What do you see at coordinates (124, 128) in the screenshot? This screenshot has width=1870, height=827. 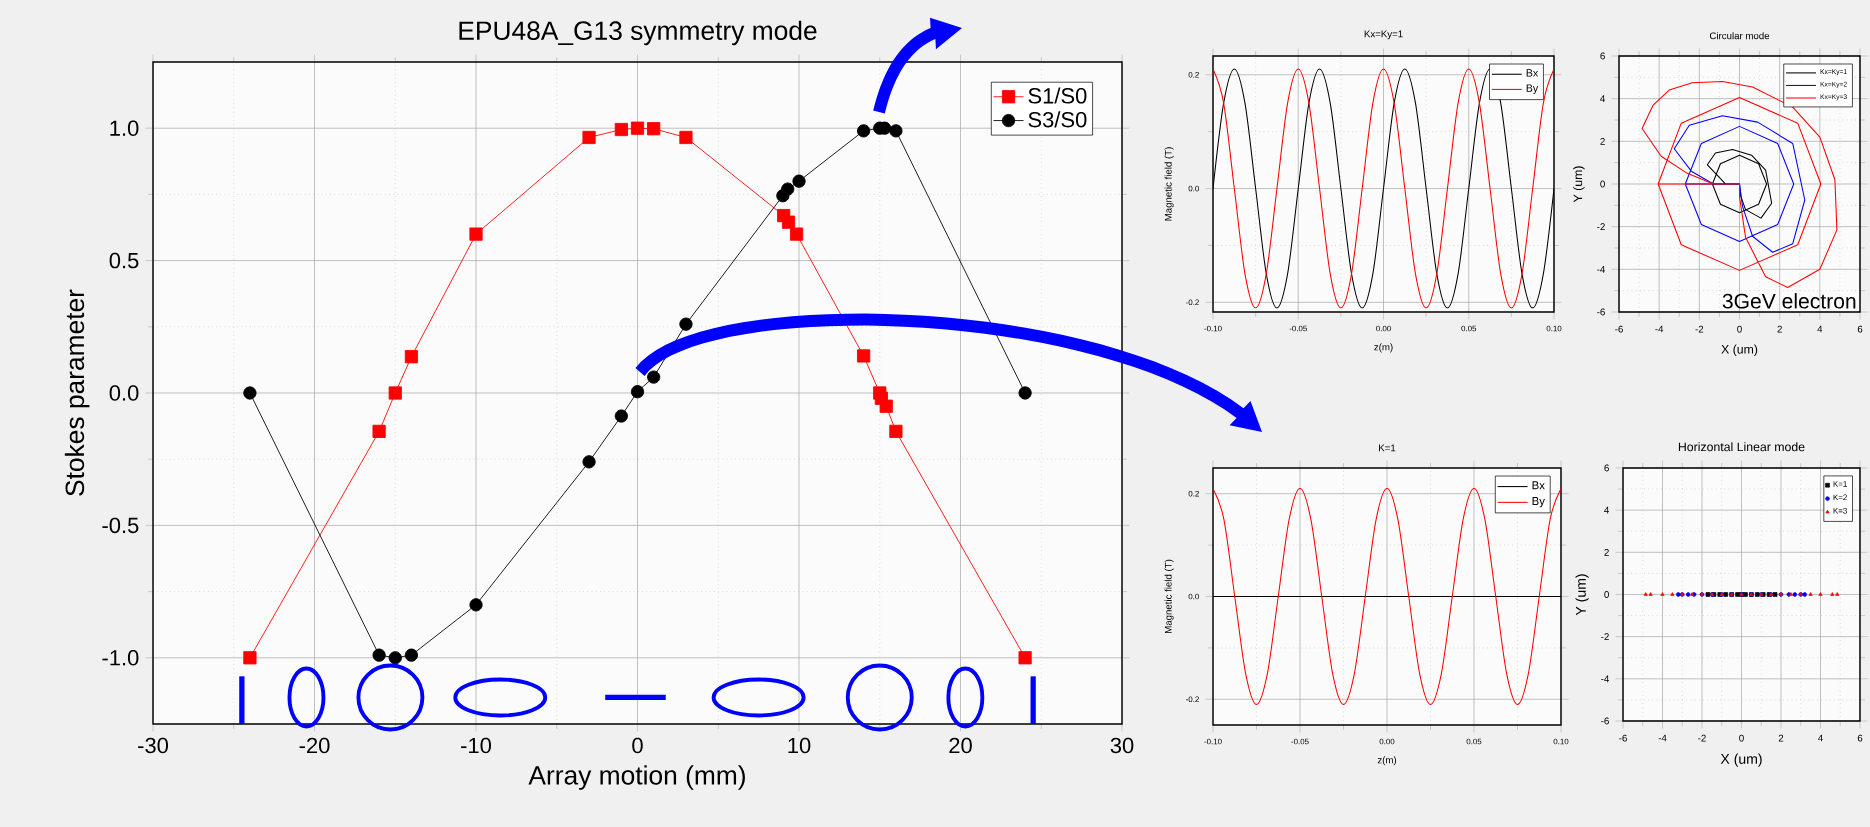 I see `y-tick-label: 1.0` at bounding box center [124, 128].